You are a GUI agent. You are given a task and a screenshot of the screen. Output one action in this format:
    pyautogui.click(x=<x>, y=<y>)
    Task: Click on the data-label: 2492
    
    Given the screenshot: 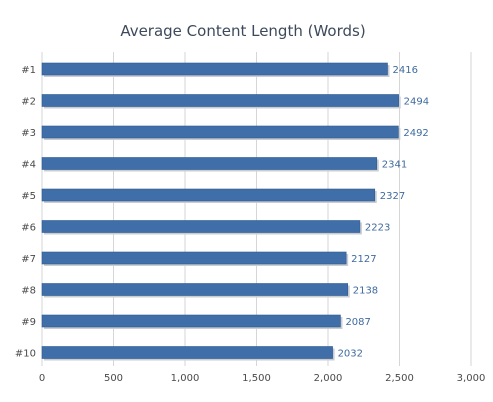 What is the action you would take?
    pyautogui.click(x=415, y=133)
    